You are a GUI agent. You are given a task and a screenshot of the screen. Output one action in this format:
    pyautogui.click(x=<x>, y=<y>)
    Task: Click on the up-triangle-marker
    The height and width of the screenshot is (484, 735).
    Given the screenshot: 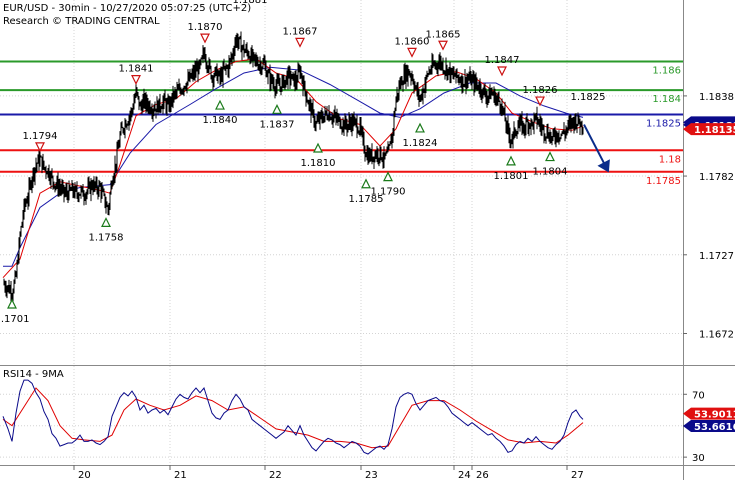 What is the action you would take?
    pyautogui.click(x=318, y=147)
    